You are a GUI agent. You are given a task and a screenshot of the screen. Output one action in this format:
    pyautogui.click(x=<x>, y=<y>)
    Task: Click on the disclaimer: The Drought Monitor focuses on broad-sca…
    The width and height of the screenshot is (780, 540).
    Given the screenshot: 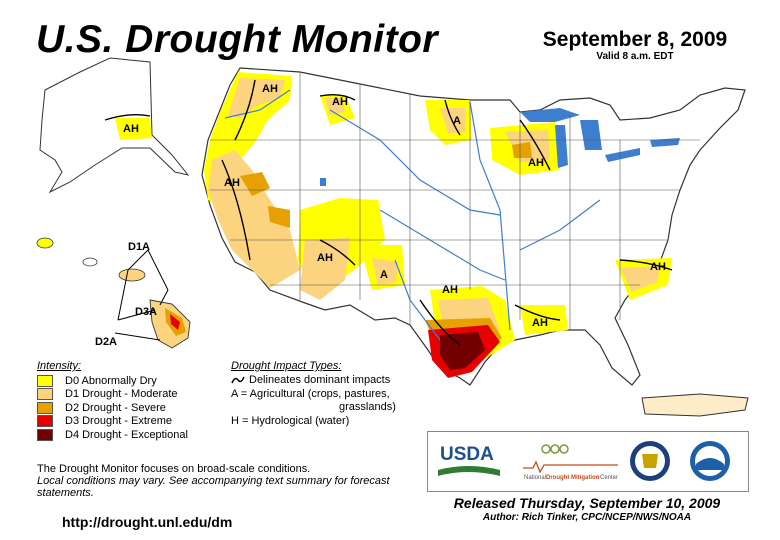 What is the action you would take?
    pyautogui.click(x=227, y=481)
    